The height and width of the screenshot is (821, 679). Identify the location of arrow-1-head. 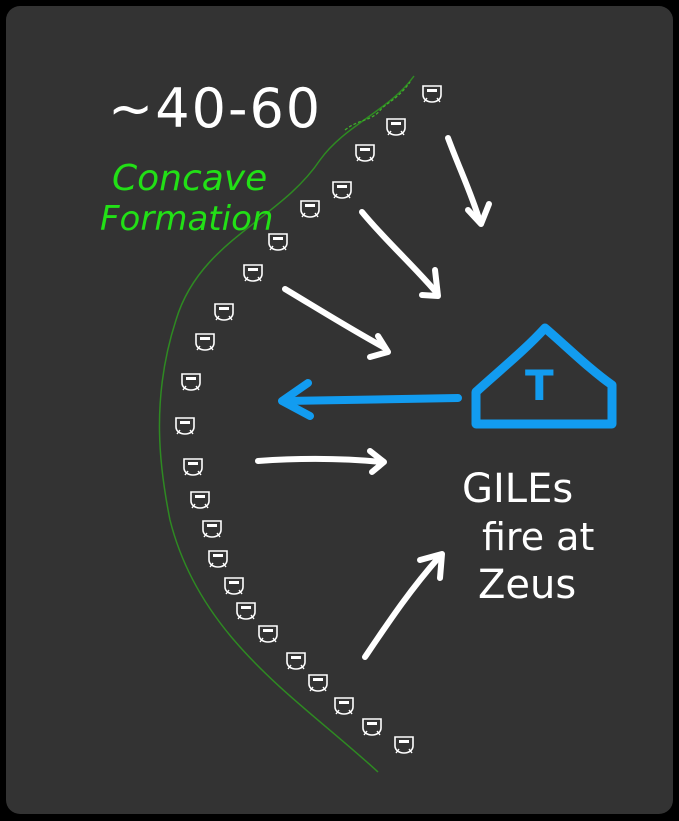
(478, 214).